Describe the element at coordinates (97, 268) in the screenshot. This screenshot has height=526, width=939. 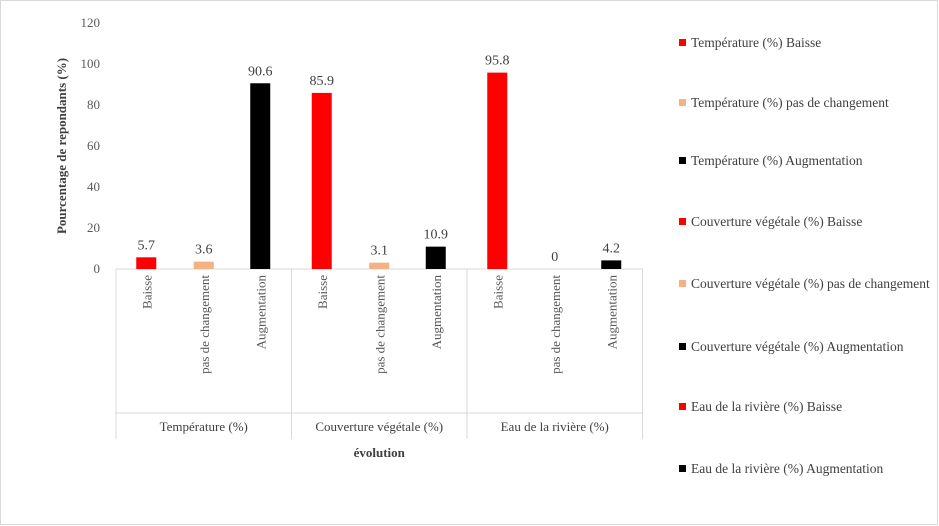
I see `y-tick-label: 0` at that location.